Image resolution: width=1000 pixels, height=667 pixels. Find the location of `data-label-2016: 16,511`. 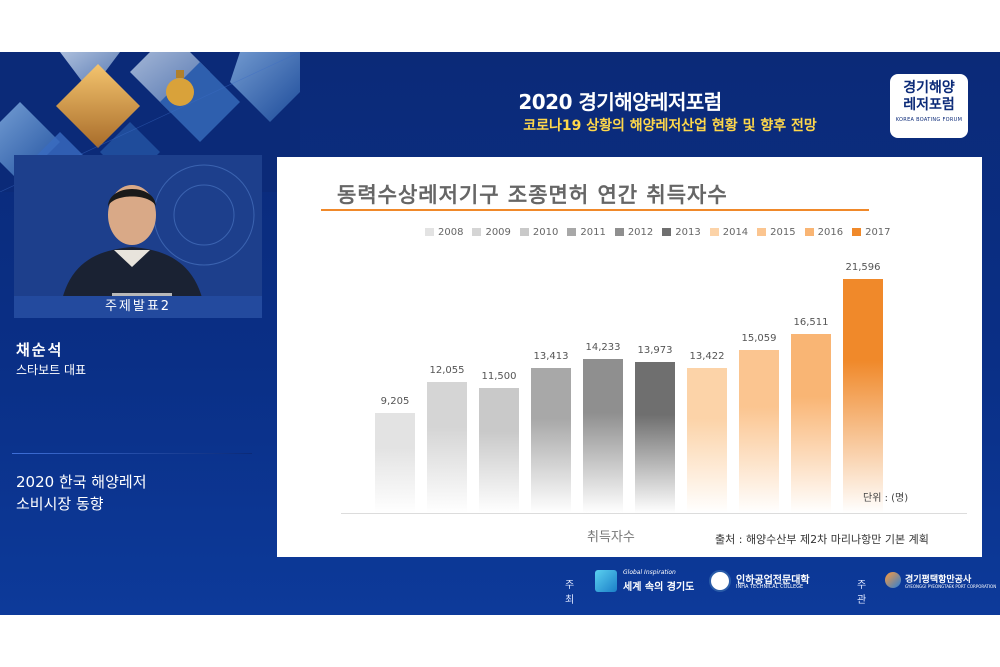

data-label-2016: 16,511 is located at coordinates (811, 323).